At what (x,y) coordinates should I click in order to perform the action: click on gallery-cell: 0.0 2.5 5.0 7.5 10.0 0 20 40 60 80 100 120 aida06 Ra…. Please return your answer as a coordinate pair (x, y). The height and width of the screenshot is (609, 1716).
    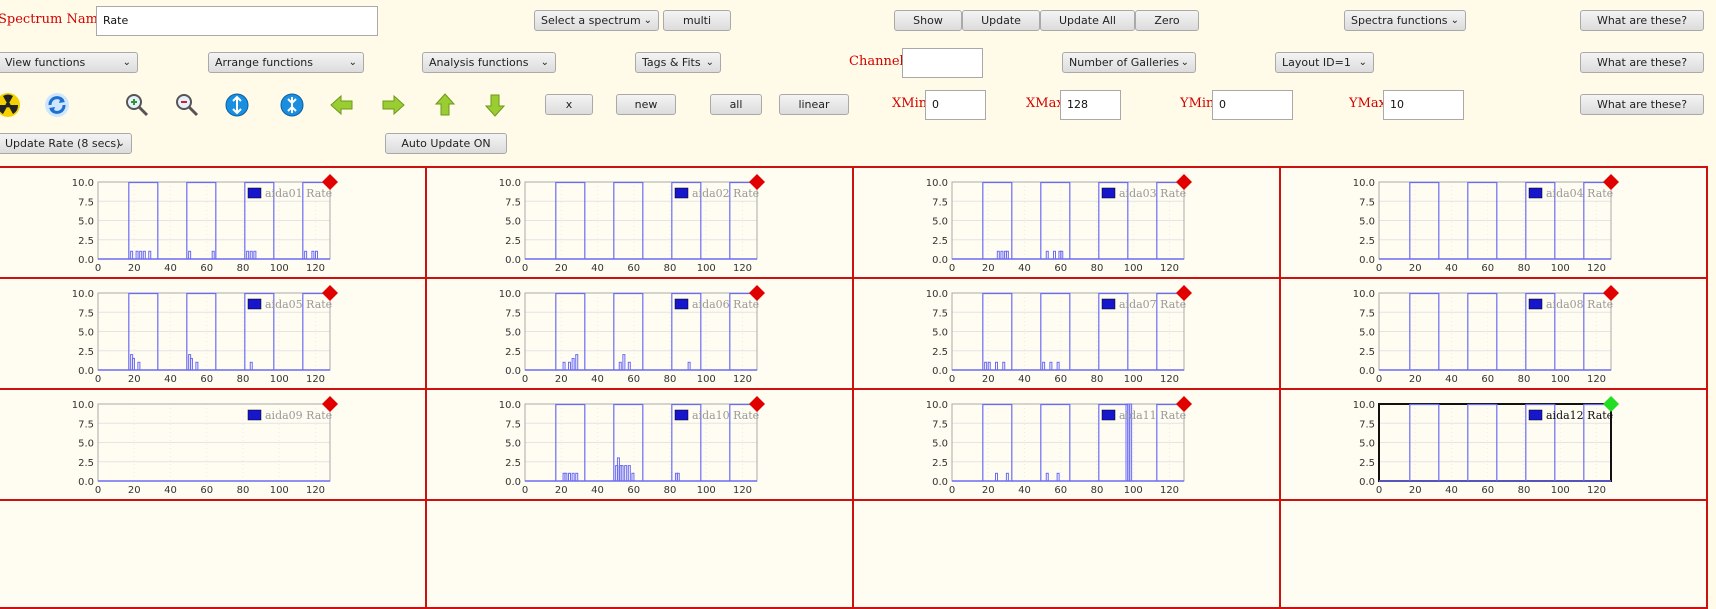
    Looking at the image, I should click on (639, 333).